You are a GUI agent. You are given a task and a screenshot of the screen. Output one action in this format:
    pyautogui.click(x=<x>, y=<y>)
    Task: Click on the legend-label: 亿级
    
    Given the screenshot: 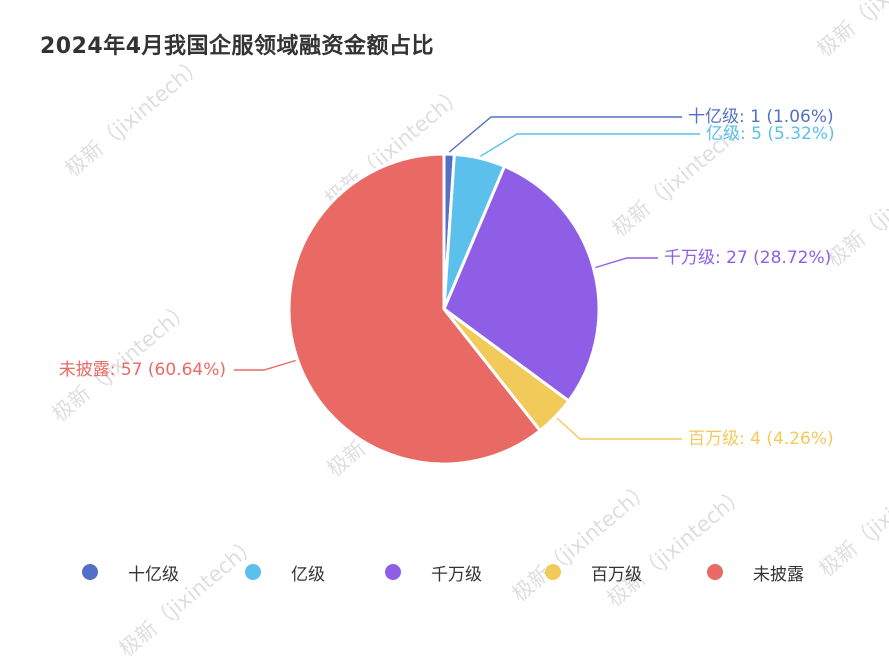 What is the action you would take?
    pyautogui.click(x=308, y=574)
    